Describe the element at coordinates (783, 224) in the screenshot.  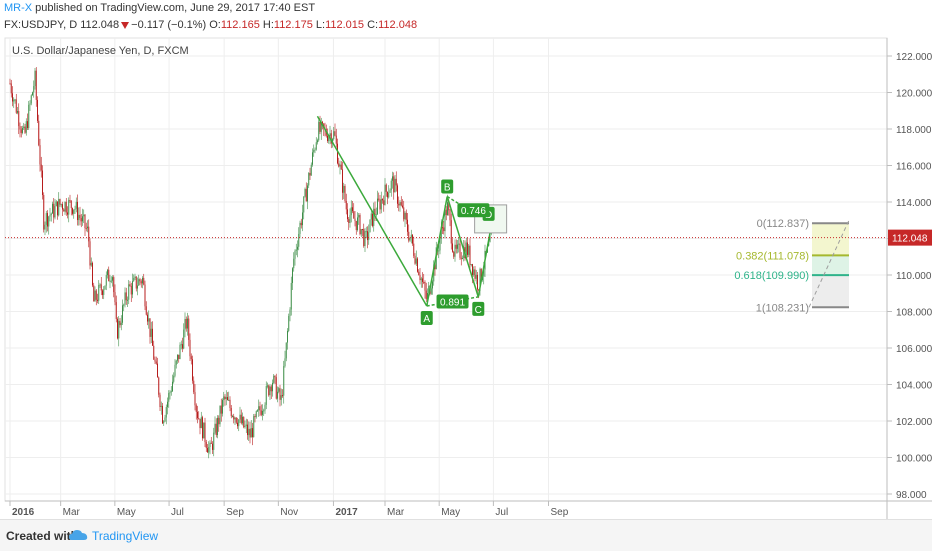
I see `fib-level-label: 0(112.837)` at that location.